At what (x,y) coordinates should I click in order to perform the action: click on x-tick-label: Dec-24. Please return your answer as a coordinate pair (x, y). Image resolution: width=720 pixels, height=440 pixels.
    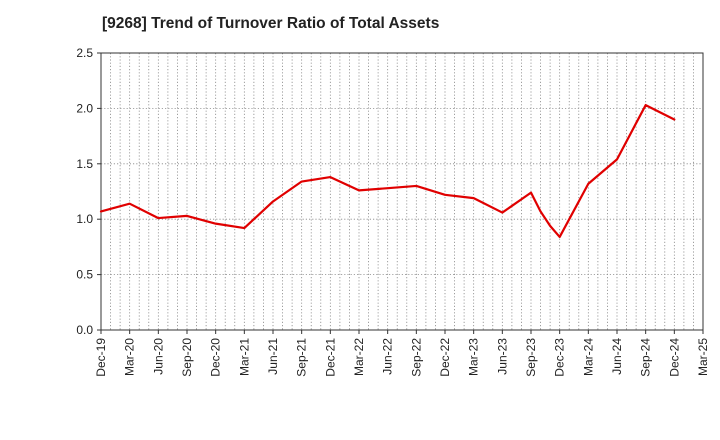
    Looking at the image, I should click on (674, 357).